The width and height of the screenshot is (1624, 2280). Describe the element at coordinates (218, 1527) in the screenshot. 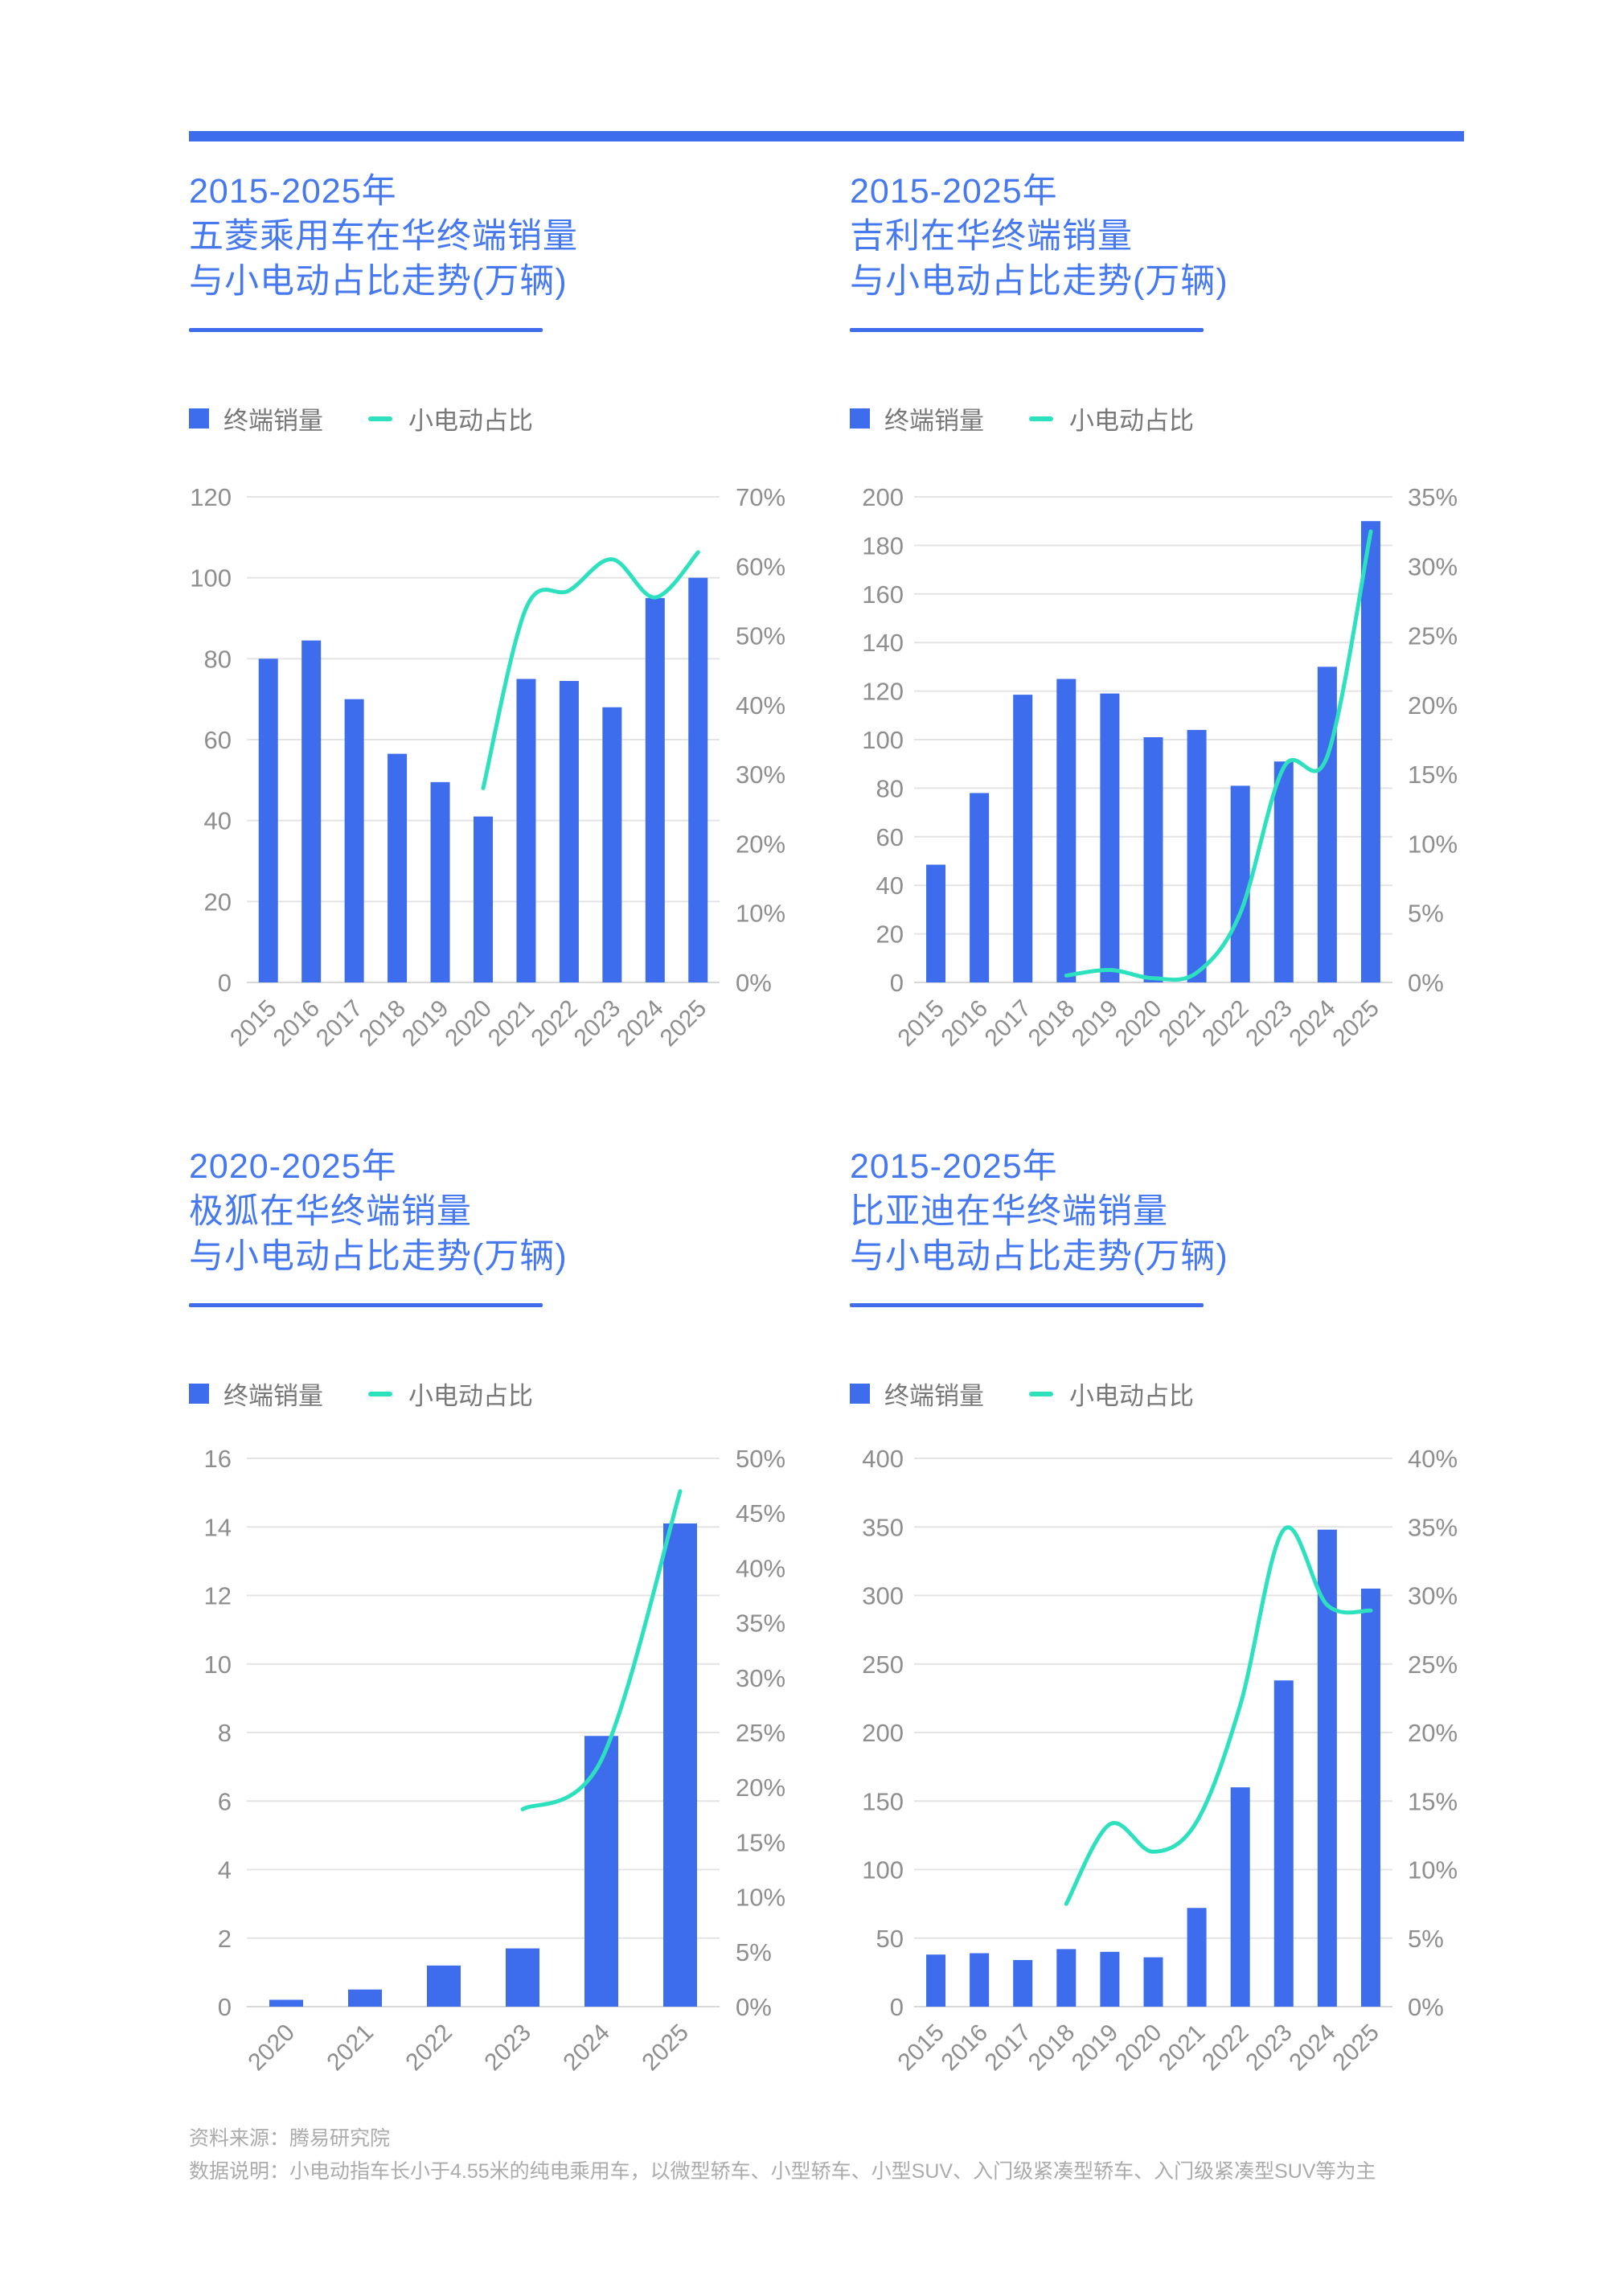

I see `left-axis-tick-label: 14` at that location.